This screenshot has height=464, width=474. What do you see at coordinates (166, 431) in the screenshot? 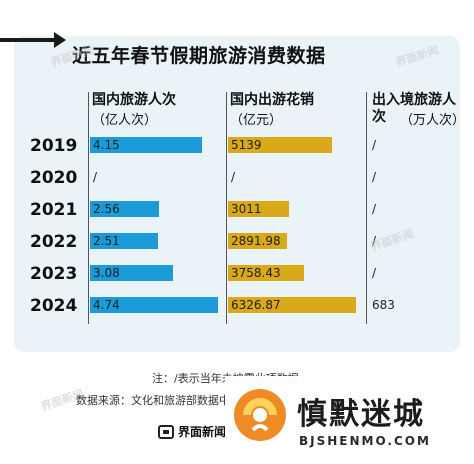
I see `publisher-icon` at bounding box center [166, 431].